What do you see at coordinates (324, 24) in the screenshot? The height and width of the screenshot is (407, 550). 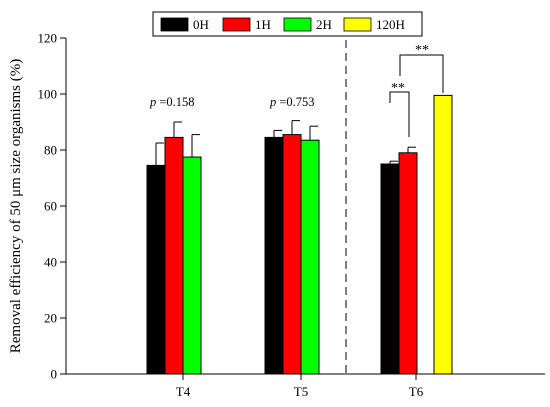 I see `legend-label-2H: 2H` at bounding box center [324, 24].